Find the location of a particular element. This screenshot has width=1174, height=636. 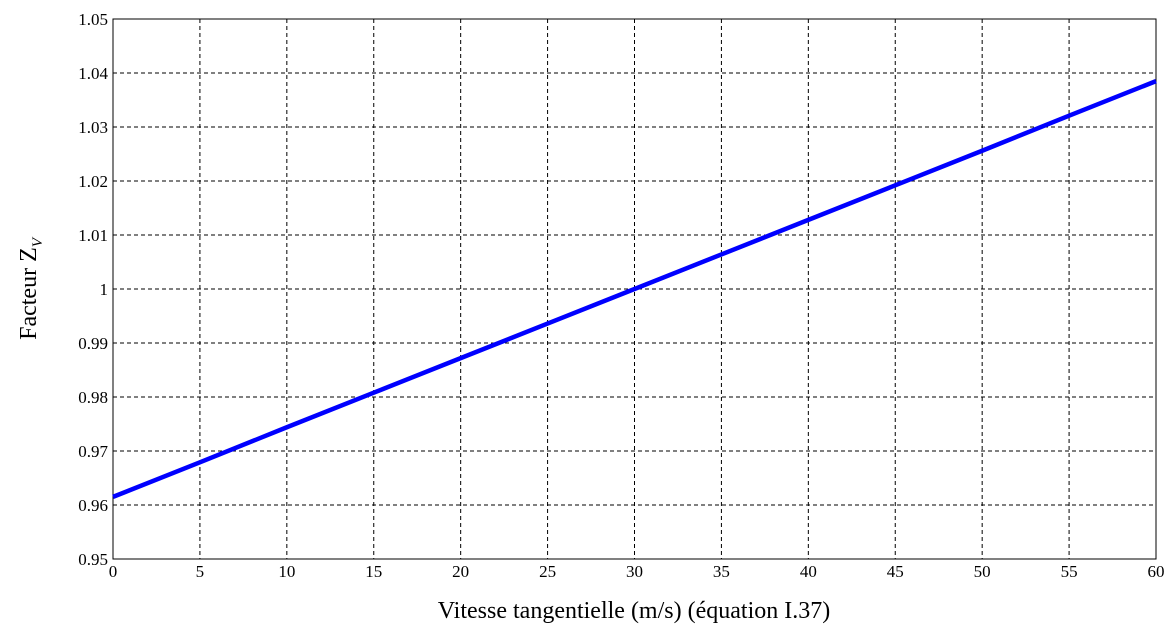

y-axis-label-subscript: V is located at coordinates (38, 241).